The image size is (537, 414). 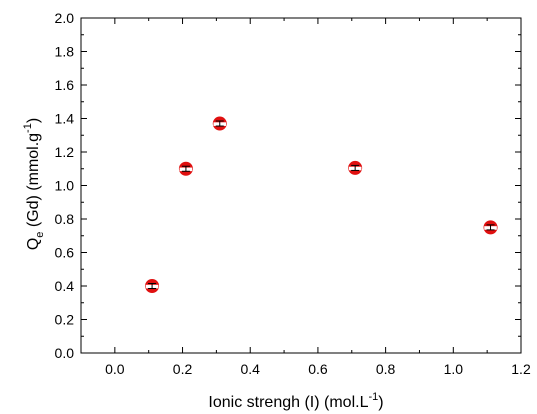 What do you see at coordinates (454, 369) in the screenshot?
I see `x-tick-label: 1.0` at bounding box center [454, 369].